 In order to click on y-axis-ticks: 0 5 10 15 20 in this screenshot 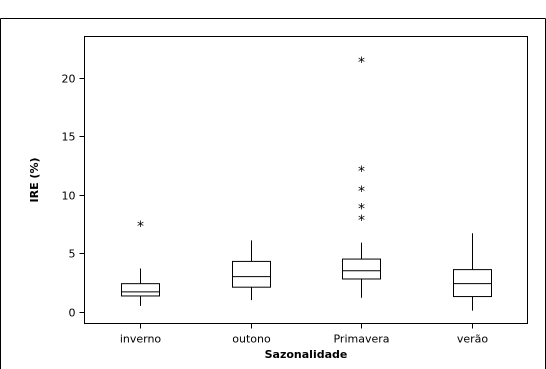, I will do `click(73, 196)`.